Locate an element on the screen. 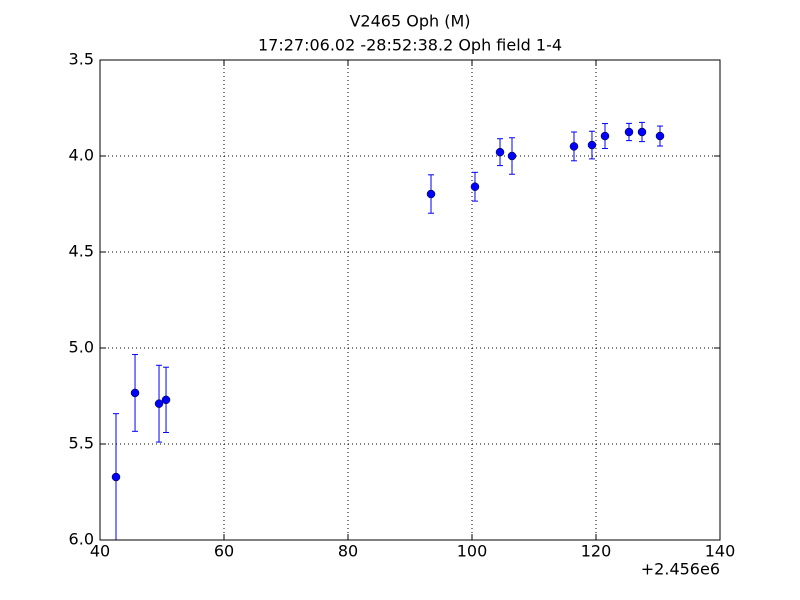 The height and width of the screenshot is (600, 800). y-tick-label: 5.5 is located at coordinates (81, 443).